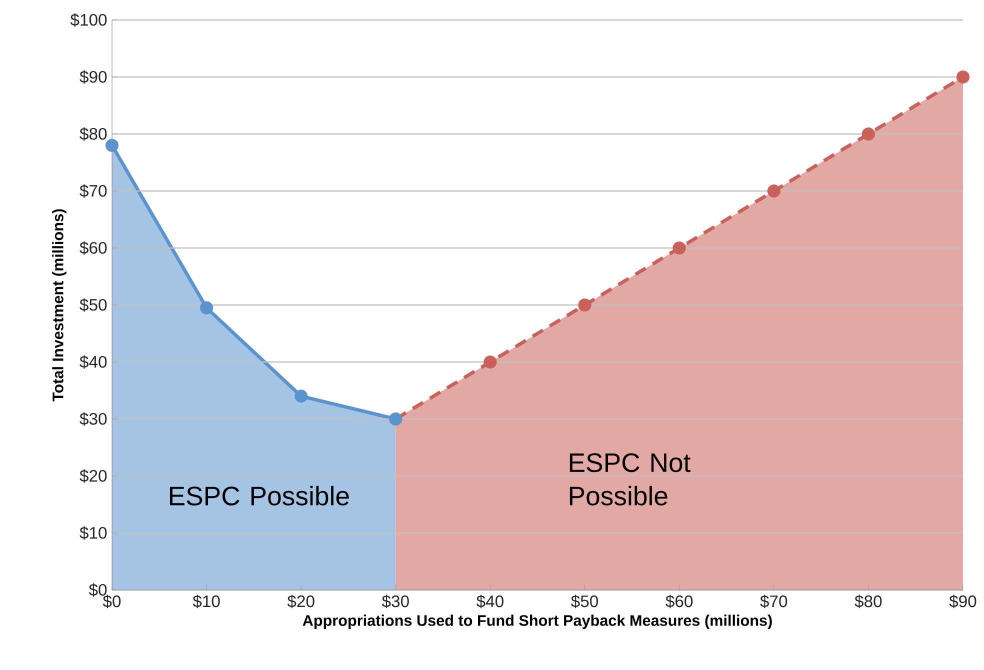 The width and height of the screenshot is (984, 670). I want to click on x-tick-label: $50, so click(584, 601).